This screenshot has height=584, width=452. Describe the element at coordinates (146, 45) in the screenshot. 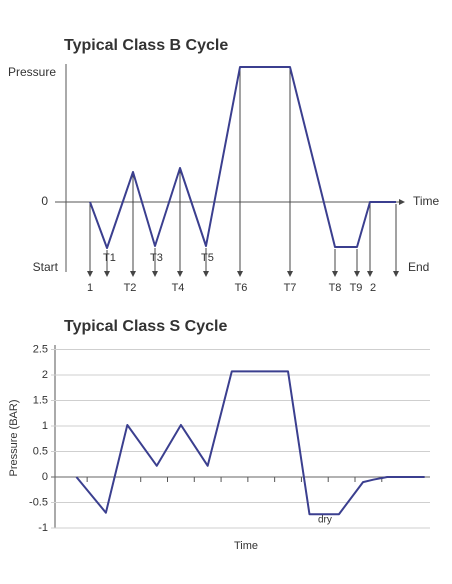

I see `diagram-title: Typical Class B Cycle` at that location.